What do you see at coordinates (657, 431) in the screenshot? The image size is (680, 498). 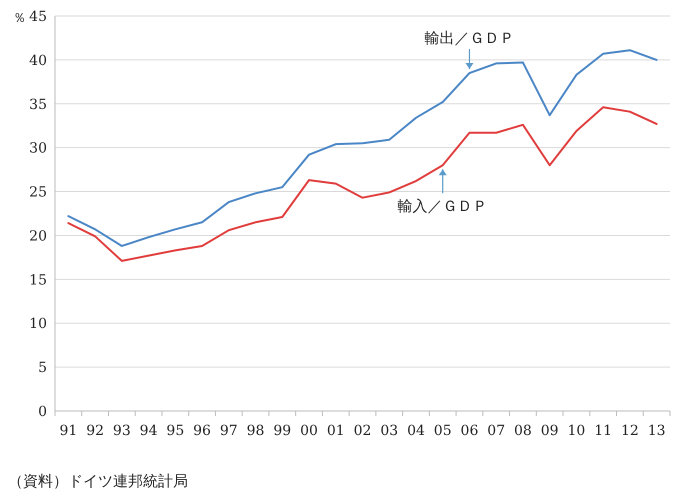 I see `x-tick-label: 13` at bounding box center [657, 431].